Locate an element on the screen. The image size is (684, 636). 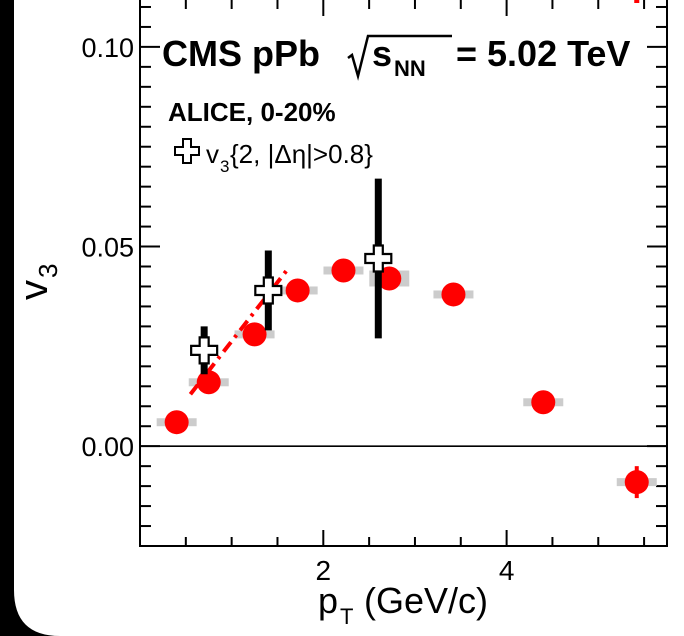
y-axis-label: v 3 is located at coordinates (37, 282).